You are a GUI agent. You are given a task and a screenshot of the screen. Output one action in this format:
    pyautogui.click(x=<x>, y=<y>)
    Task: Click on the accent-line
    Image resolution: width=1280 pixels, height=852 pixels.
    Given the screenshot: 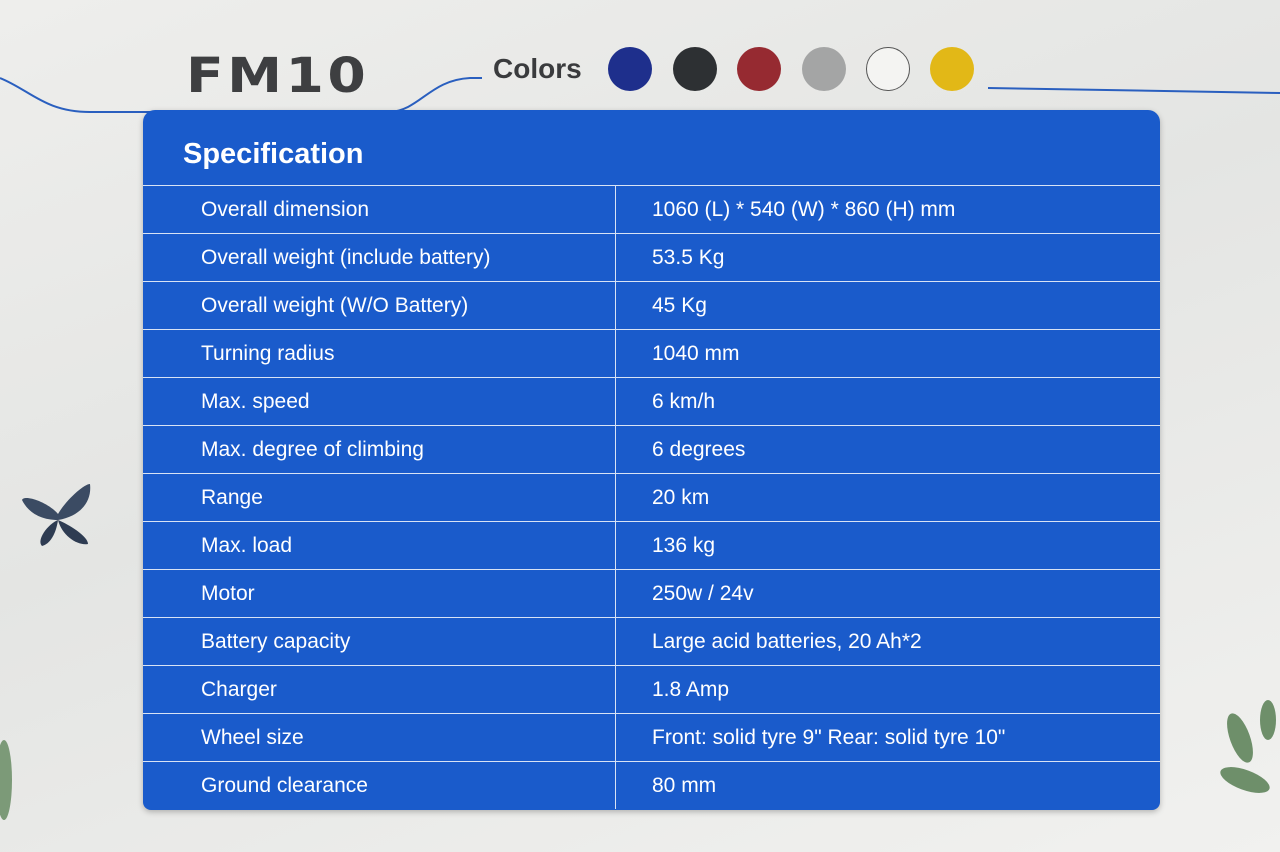 What is the action you would take?
    pyautogui.click(x=1133, y=90)
    